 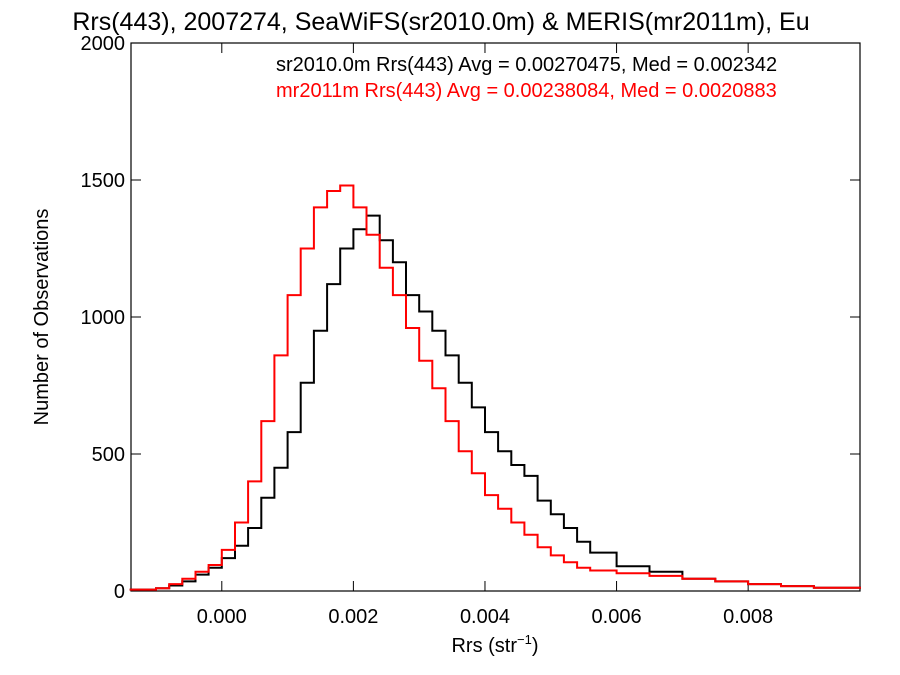 I want to click on x-axis-label-close: ), so click(x=535, y=646).